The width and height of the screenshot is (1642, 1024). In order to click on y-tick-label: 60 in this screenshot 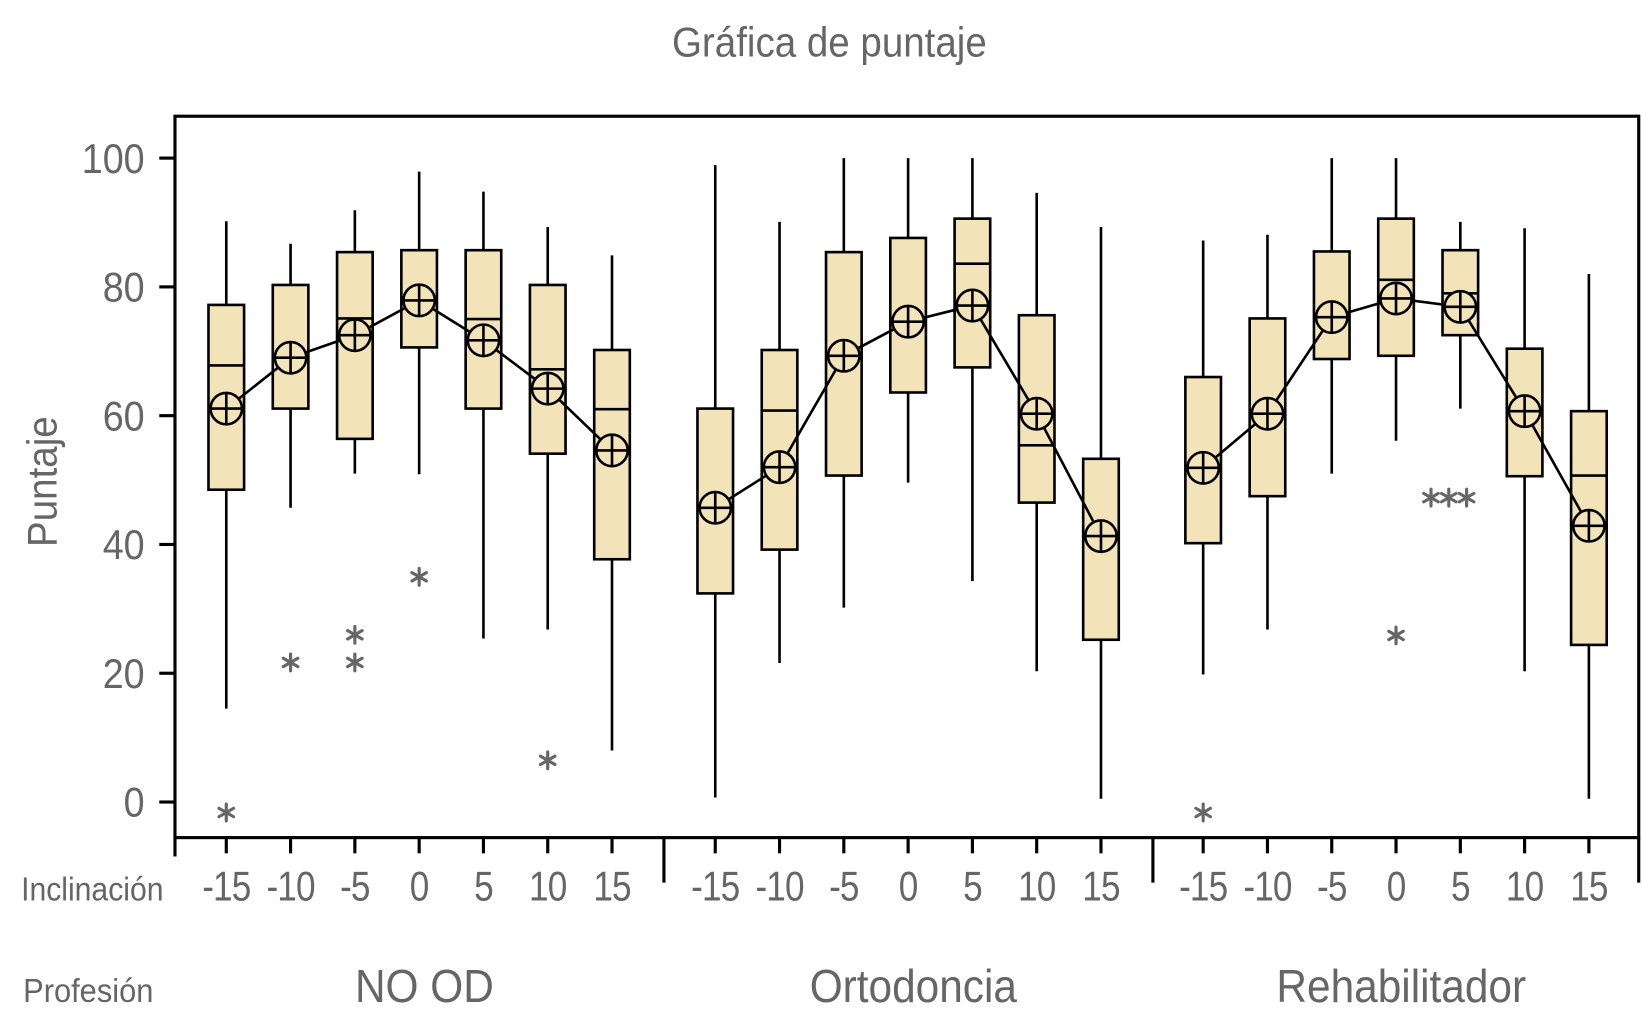, I will do `click(124, 417)`.